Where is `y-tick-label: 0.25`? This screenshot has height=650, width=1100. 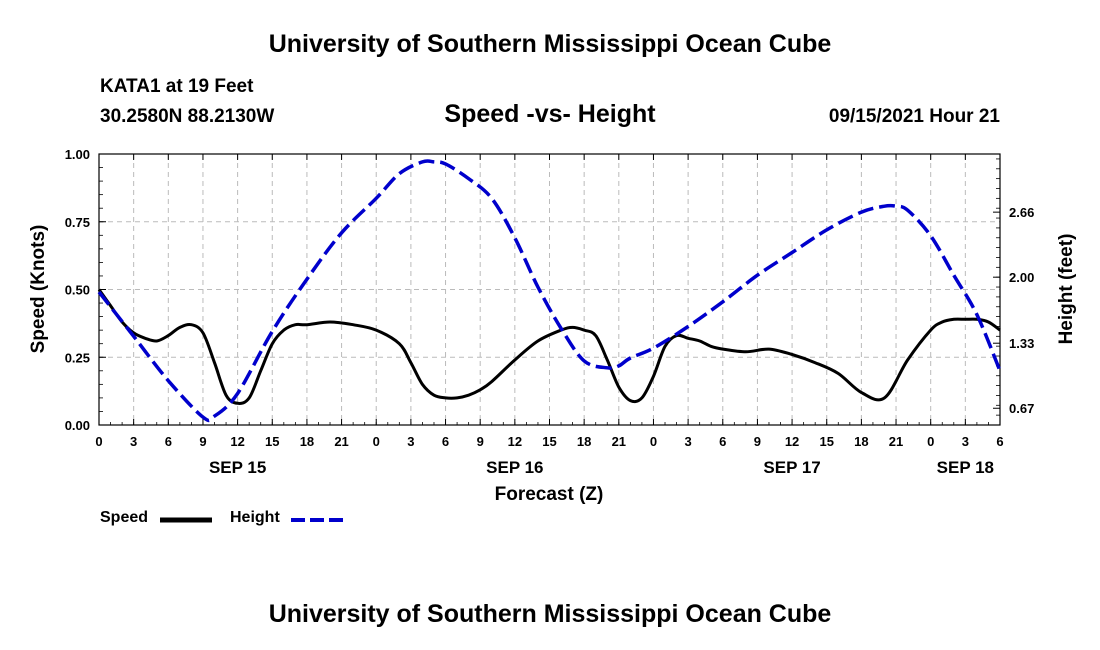 y-tick-label: 0.25 is located at coordinates (77, 357).